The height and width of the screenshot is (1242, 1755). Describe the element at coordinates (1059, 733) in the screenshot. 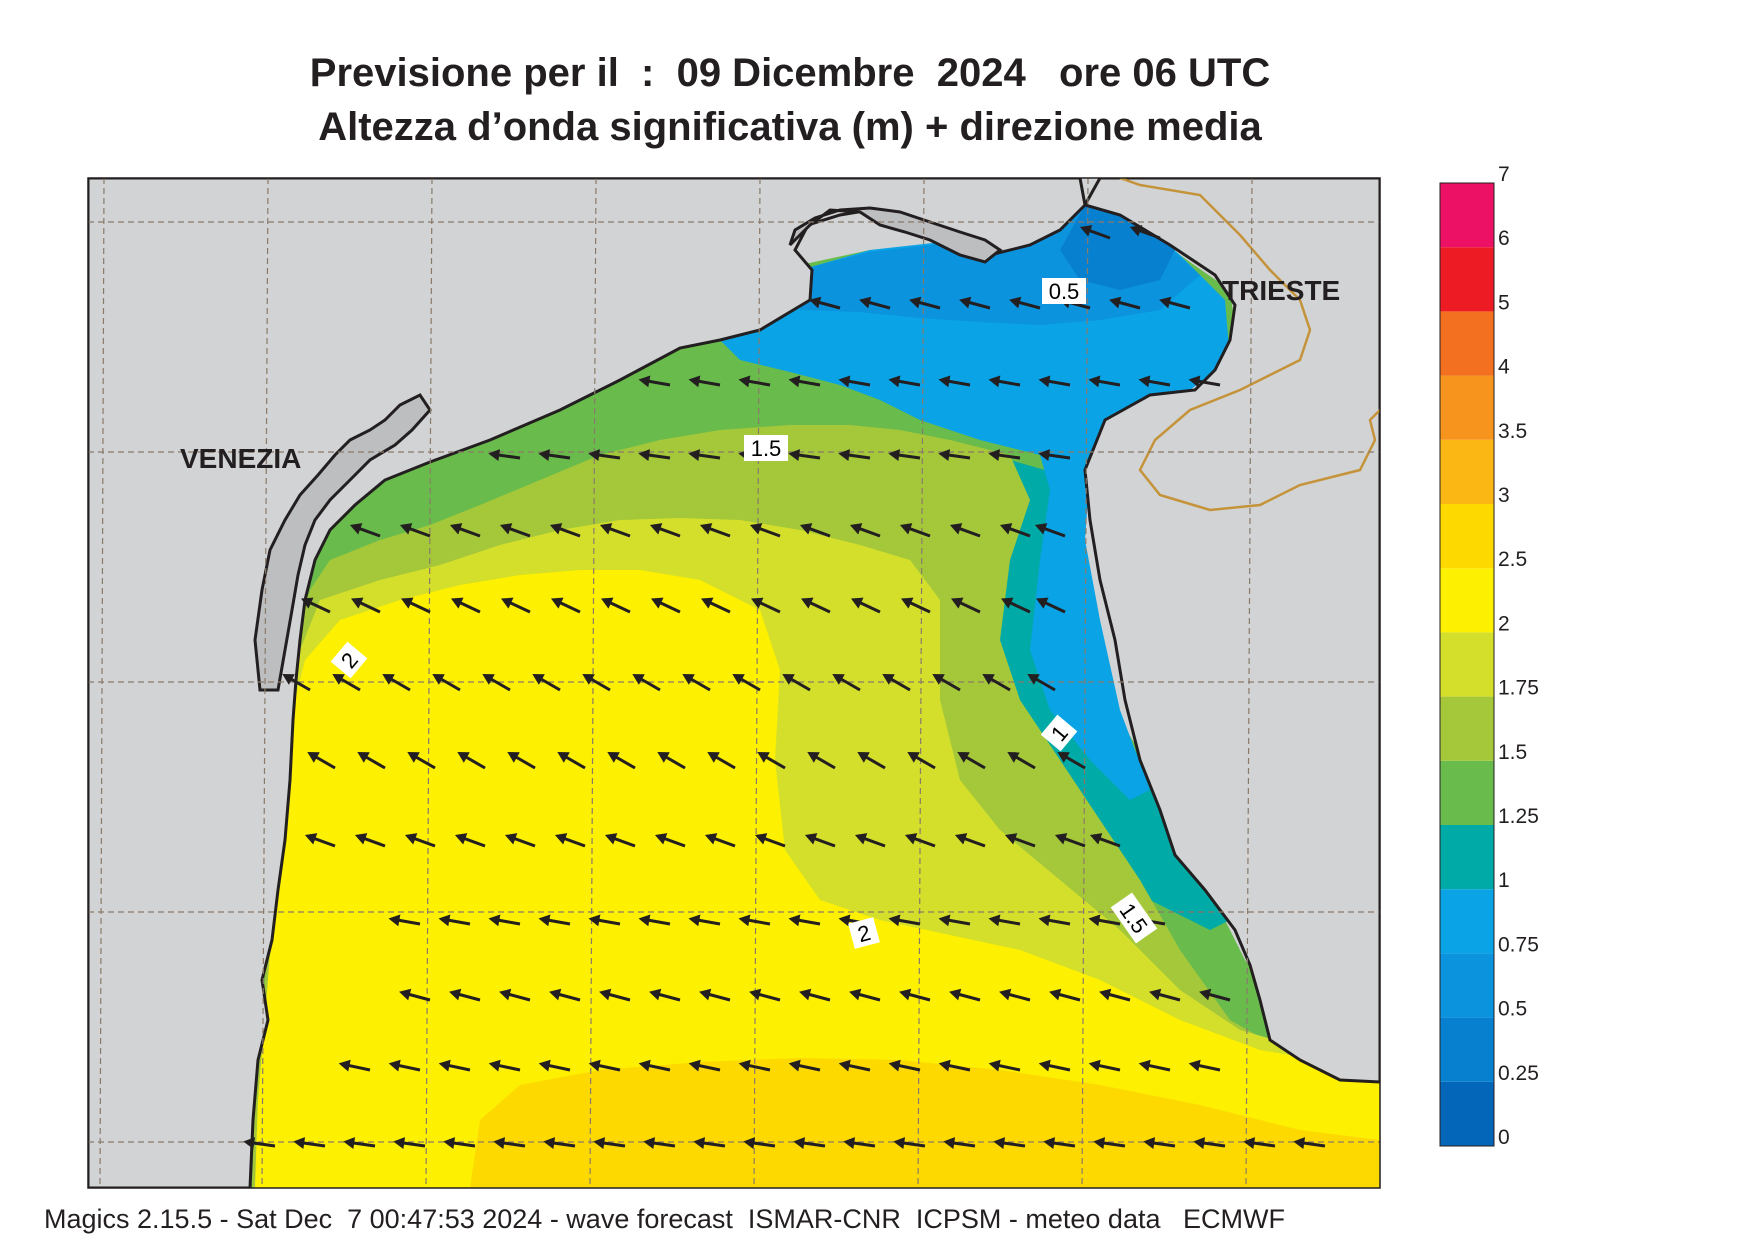

I see `contour-label-1-east: 1` at that location.